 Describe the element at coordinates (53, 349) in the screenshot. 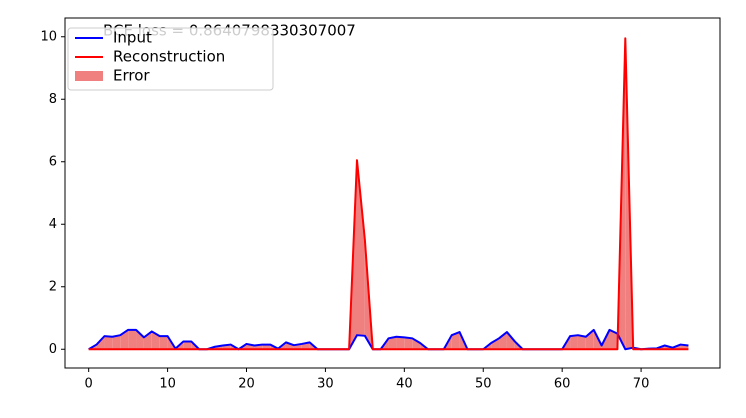

I see `y-tick-label: 0` at that location.